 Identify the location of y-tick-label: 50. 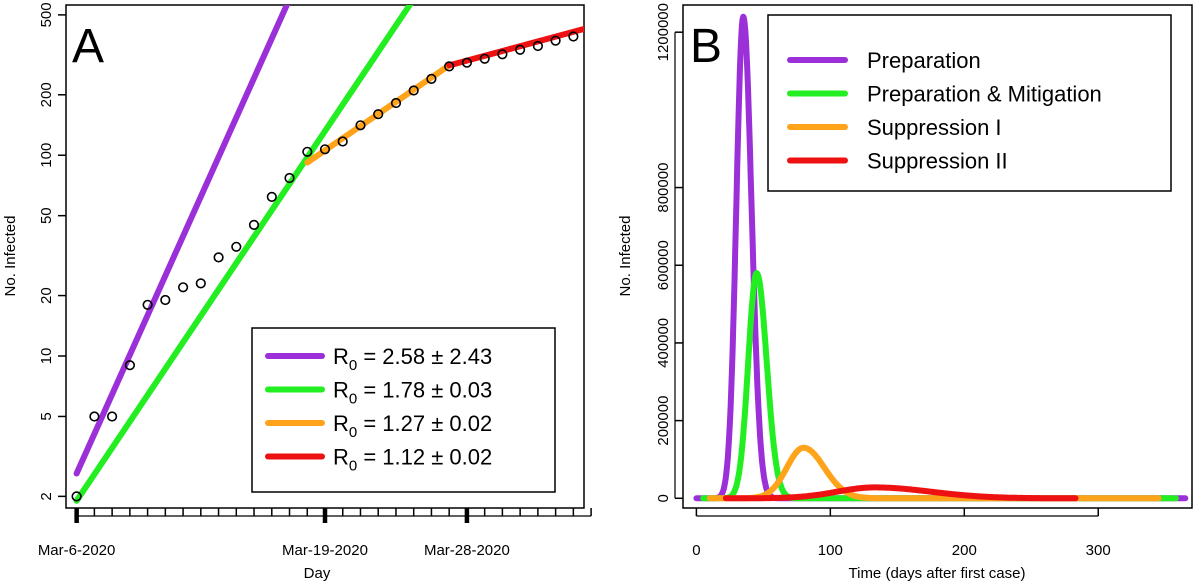
(46, 215).